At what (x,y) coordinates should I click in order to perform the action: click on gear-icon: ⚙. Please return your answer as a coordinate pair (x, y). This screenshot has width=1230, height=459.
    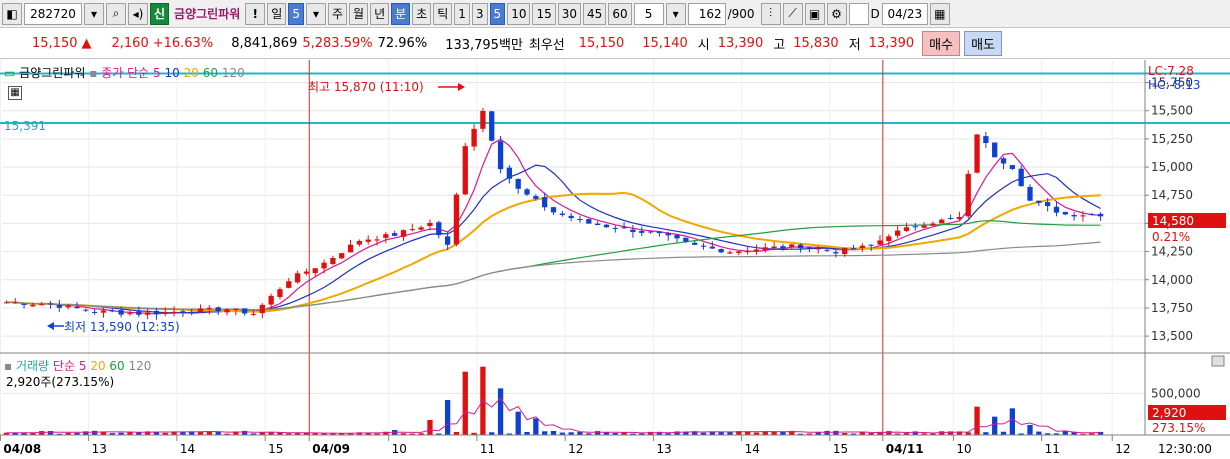
    Looking at the image, I should click on (836, 13).